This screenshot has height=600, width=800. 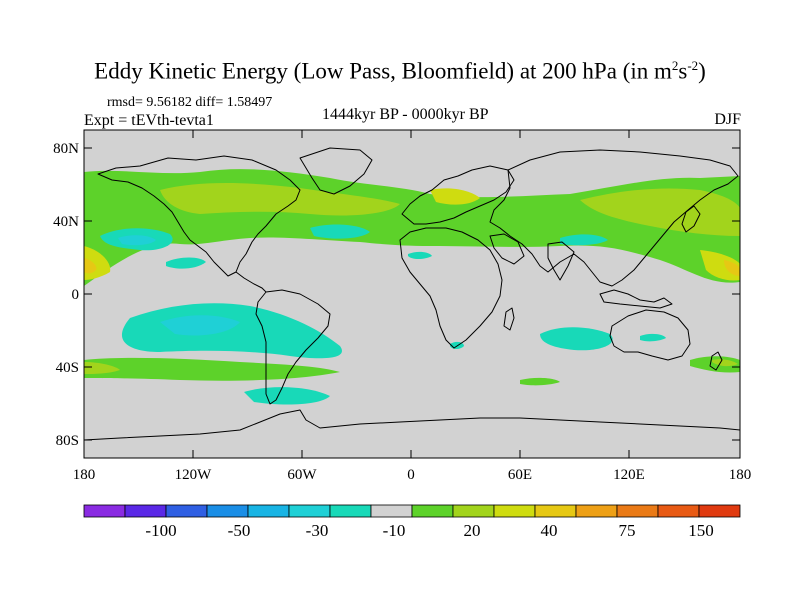 What do you see at coordinates (251, 282) in the screenshot?
I see `coast-central-america` at bounding box center [251, 282].